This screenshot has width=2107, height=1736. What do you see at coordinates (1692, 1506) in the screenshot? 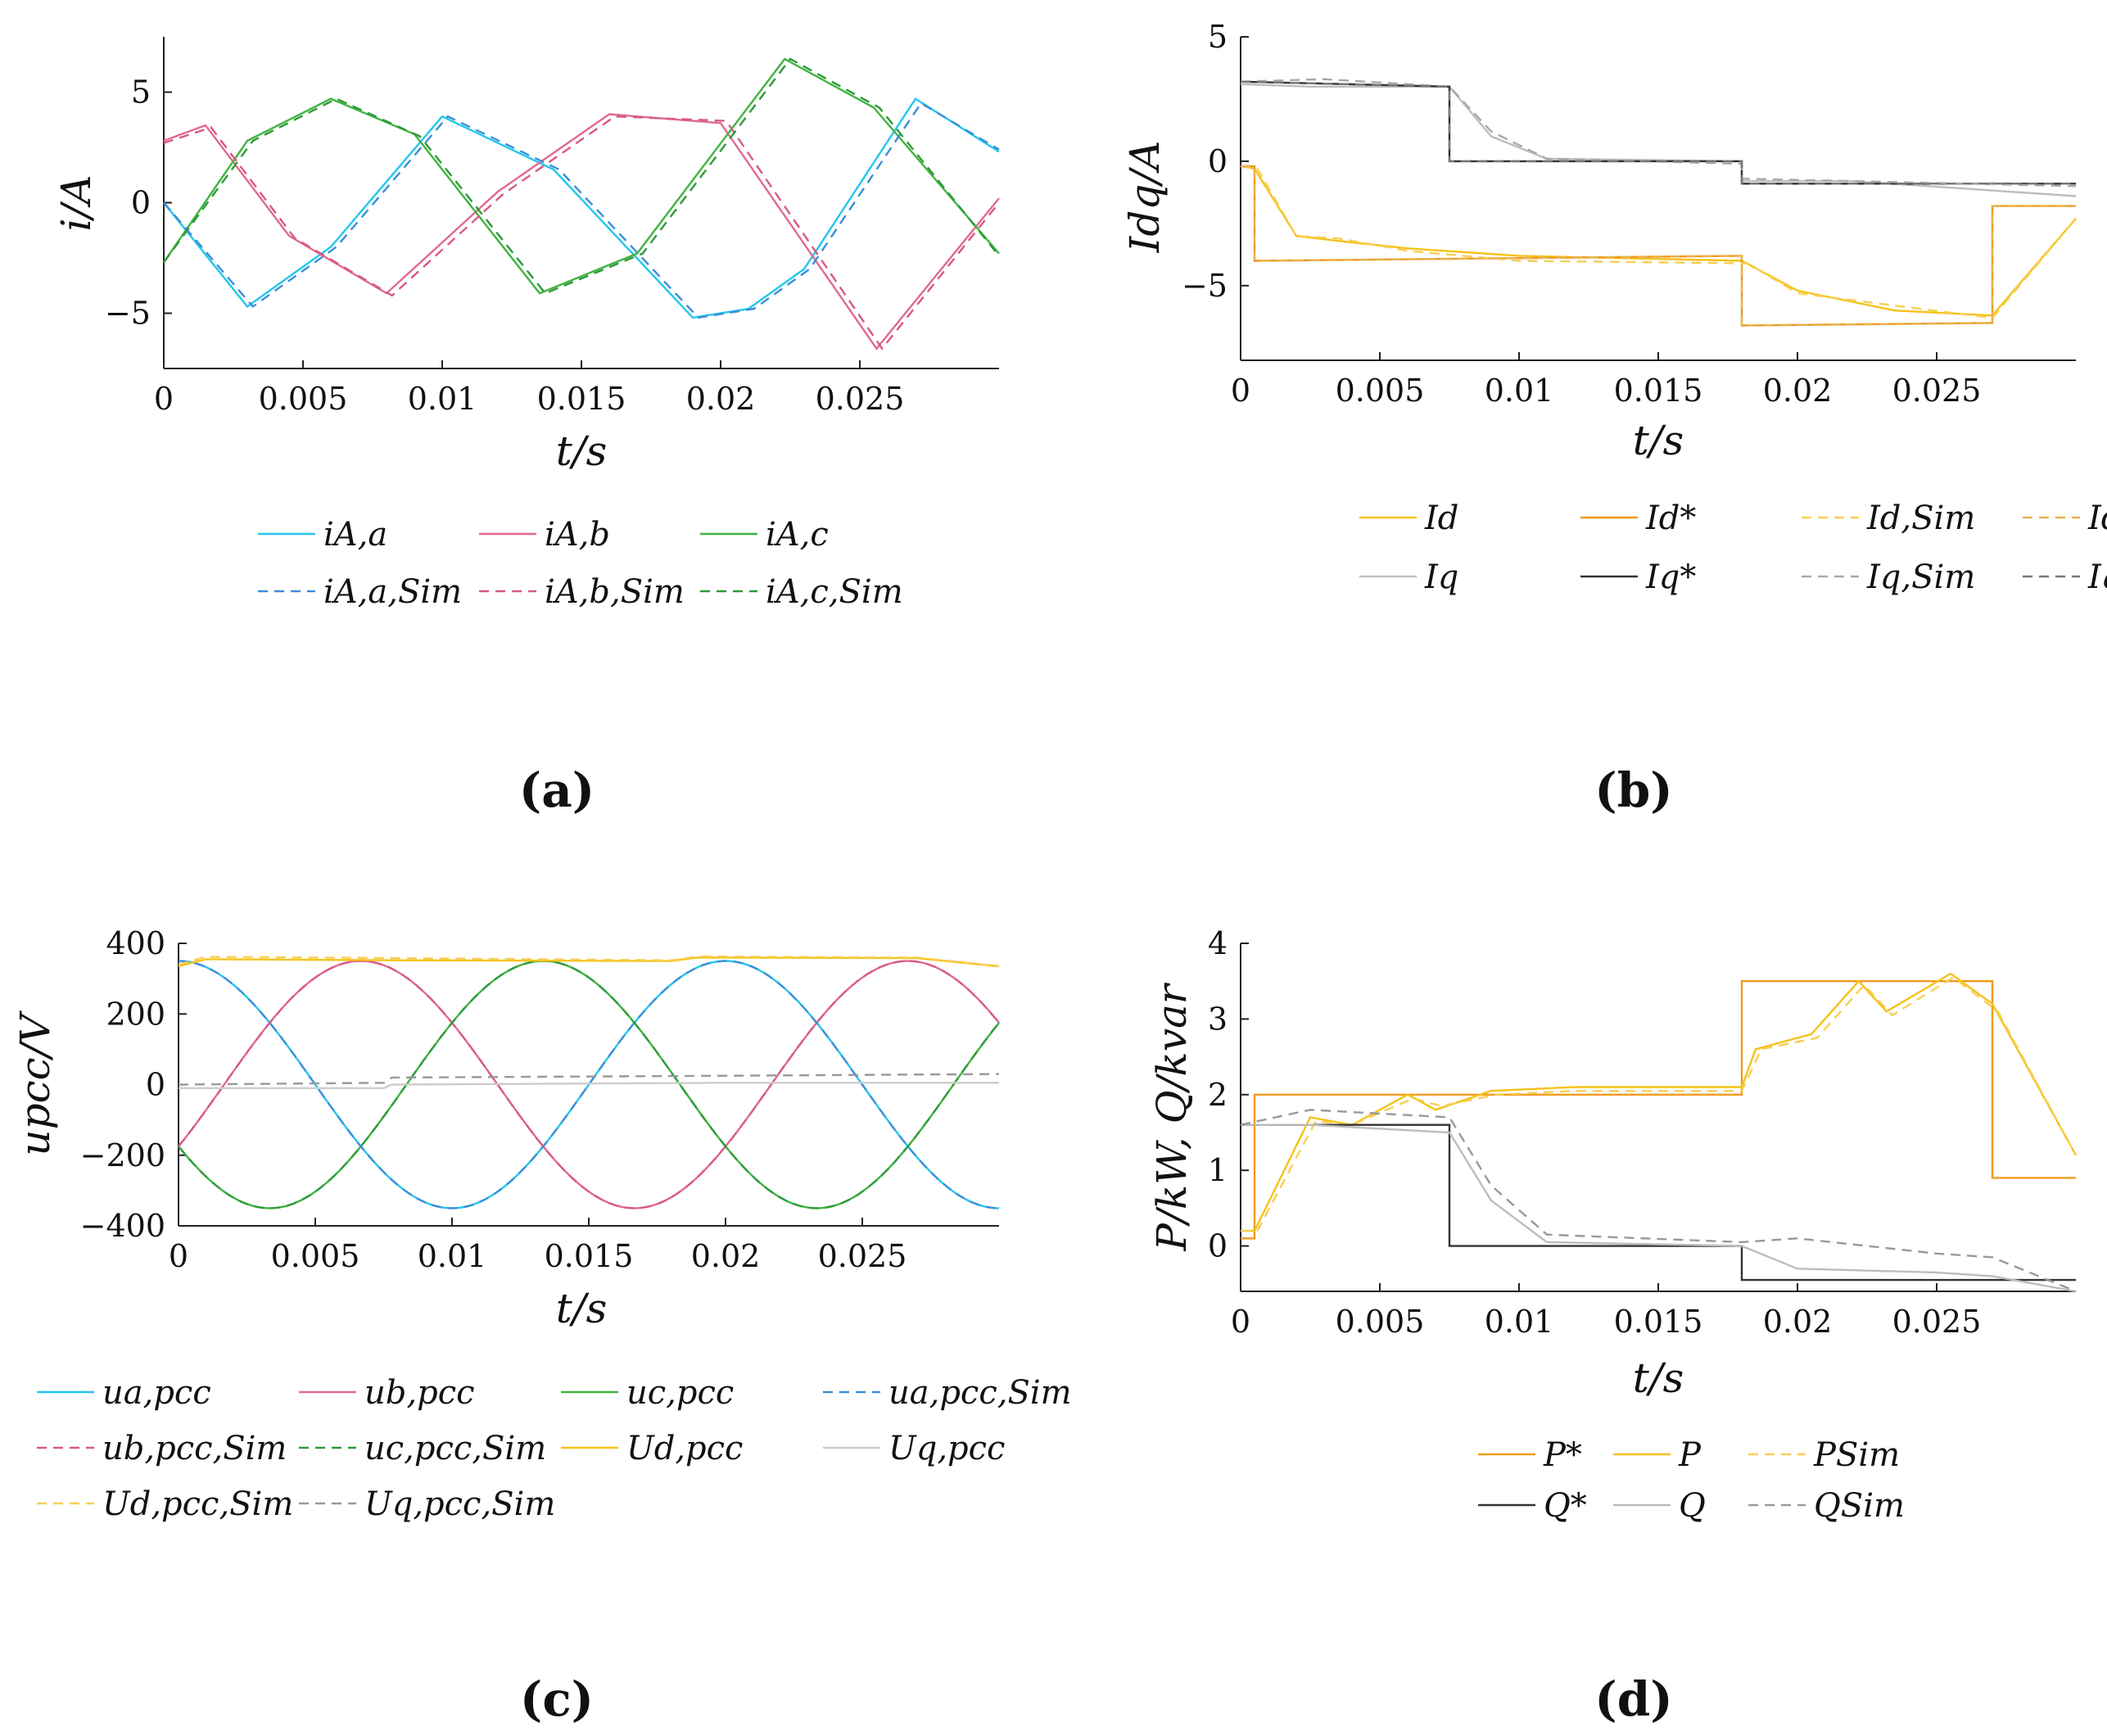
I see `legend-label: Q` at bounding box center [1692, 1506].